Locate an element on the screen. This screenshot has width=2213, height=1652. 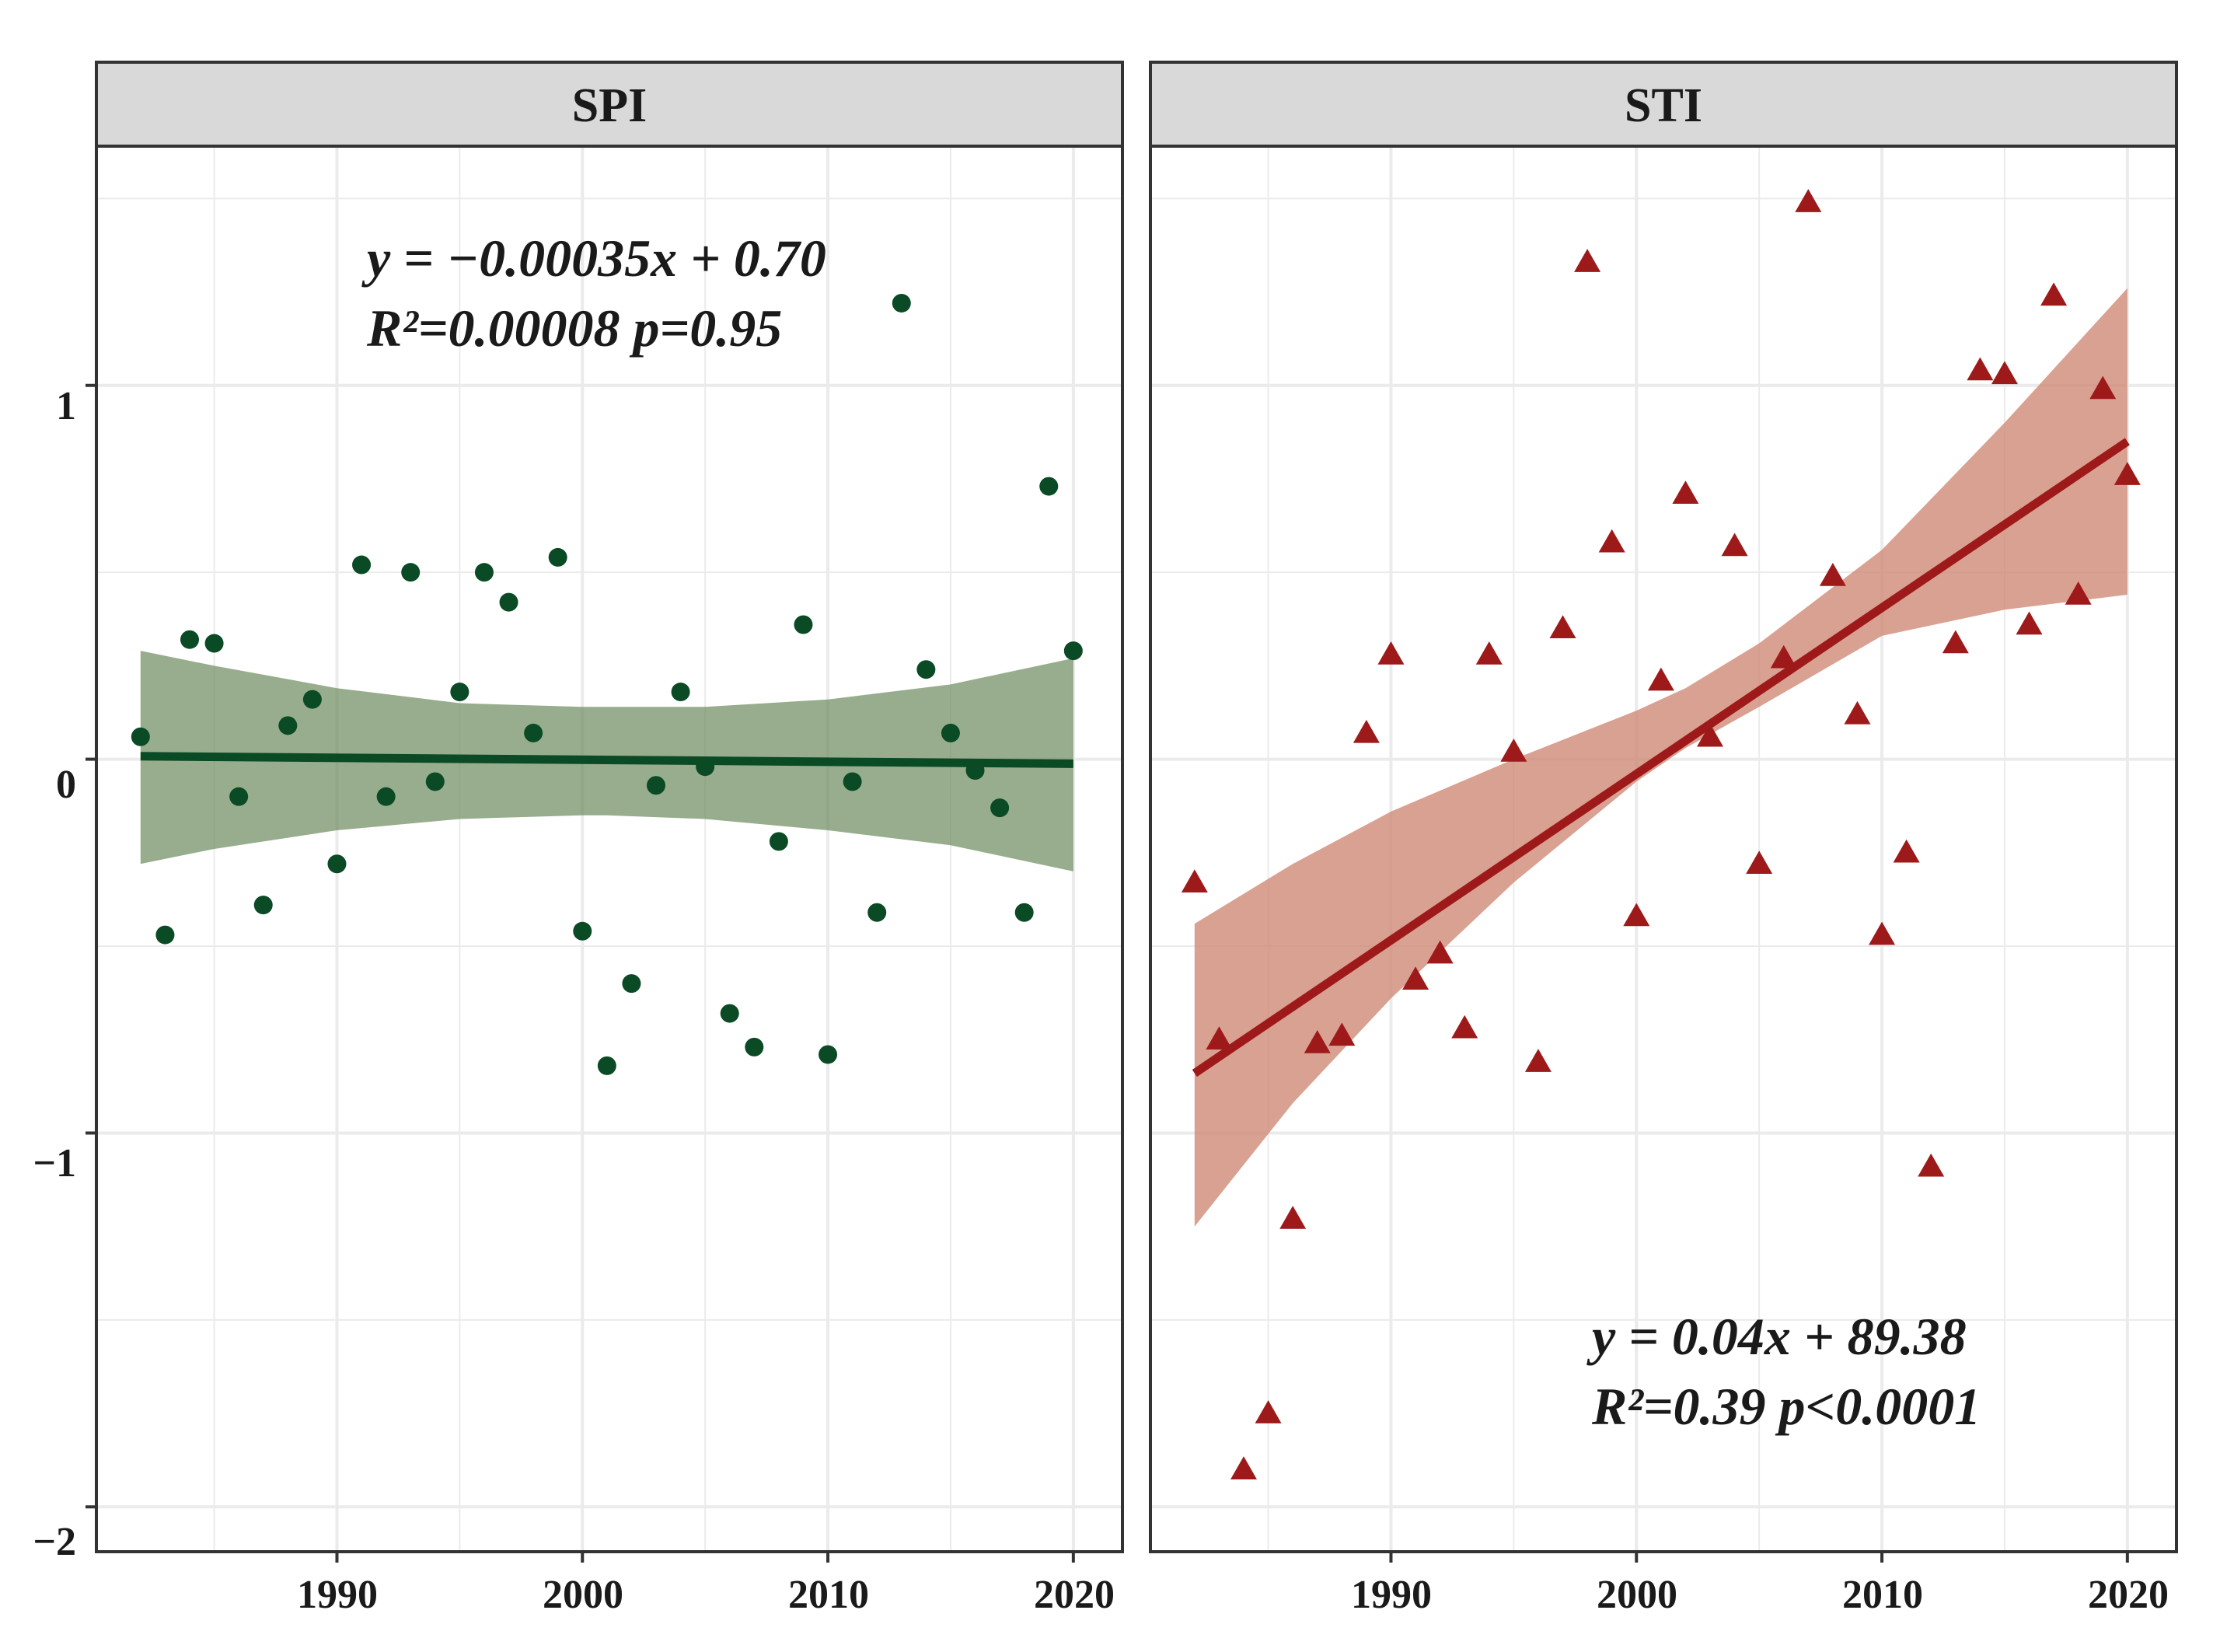
sti-point-1993 is located at coordinates (1465, 1027).